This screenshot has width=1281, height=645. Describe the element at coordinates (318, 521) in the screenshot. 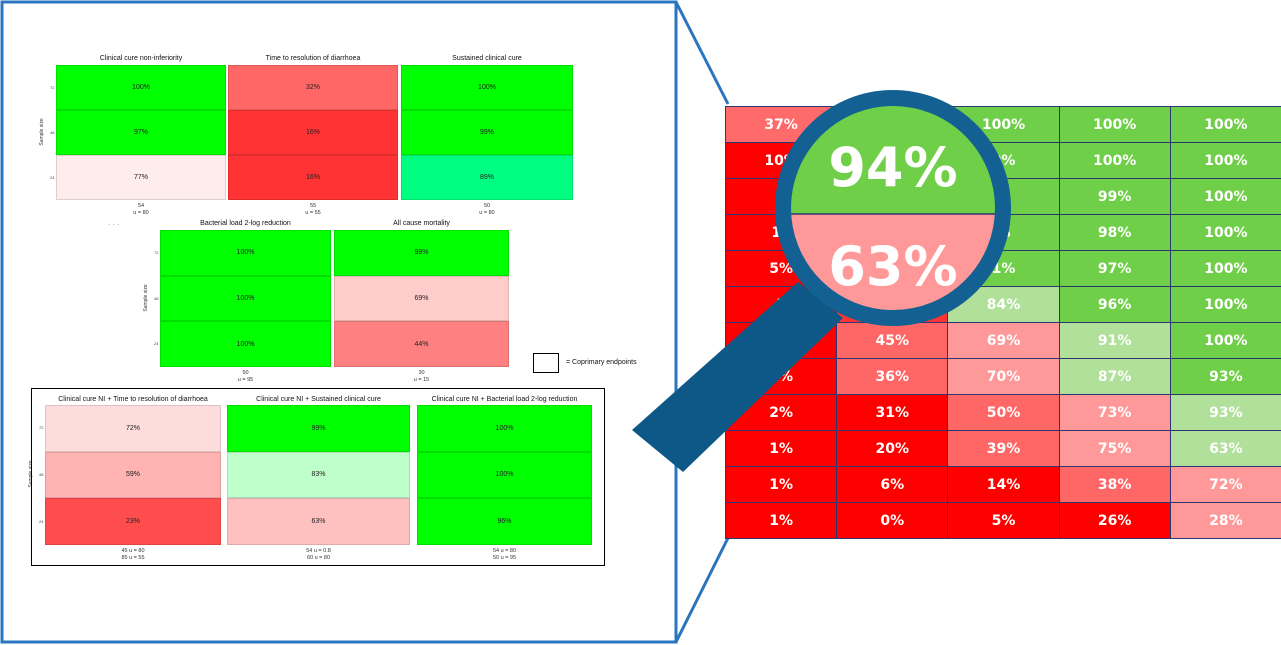

I see `heatmap-cell: 63%` at that location.